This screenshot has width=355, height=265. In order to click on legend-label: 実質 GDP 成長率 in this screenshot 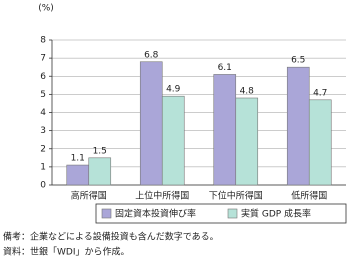, I will do `click(276, 214)`.